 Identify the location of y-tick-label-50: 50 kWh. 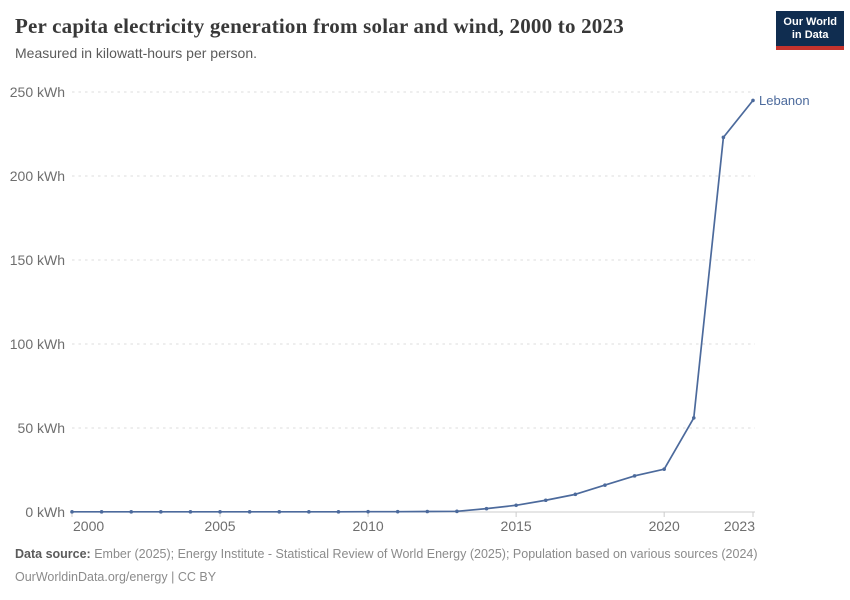
(41, 428).